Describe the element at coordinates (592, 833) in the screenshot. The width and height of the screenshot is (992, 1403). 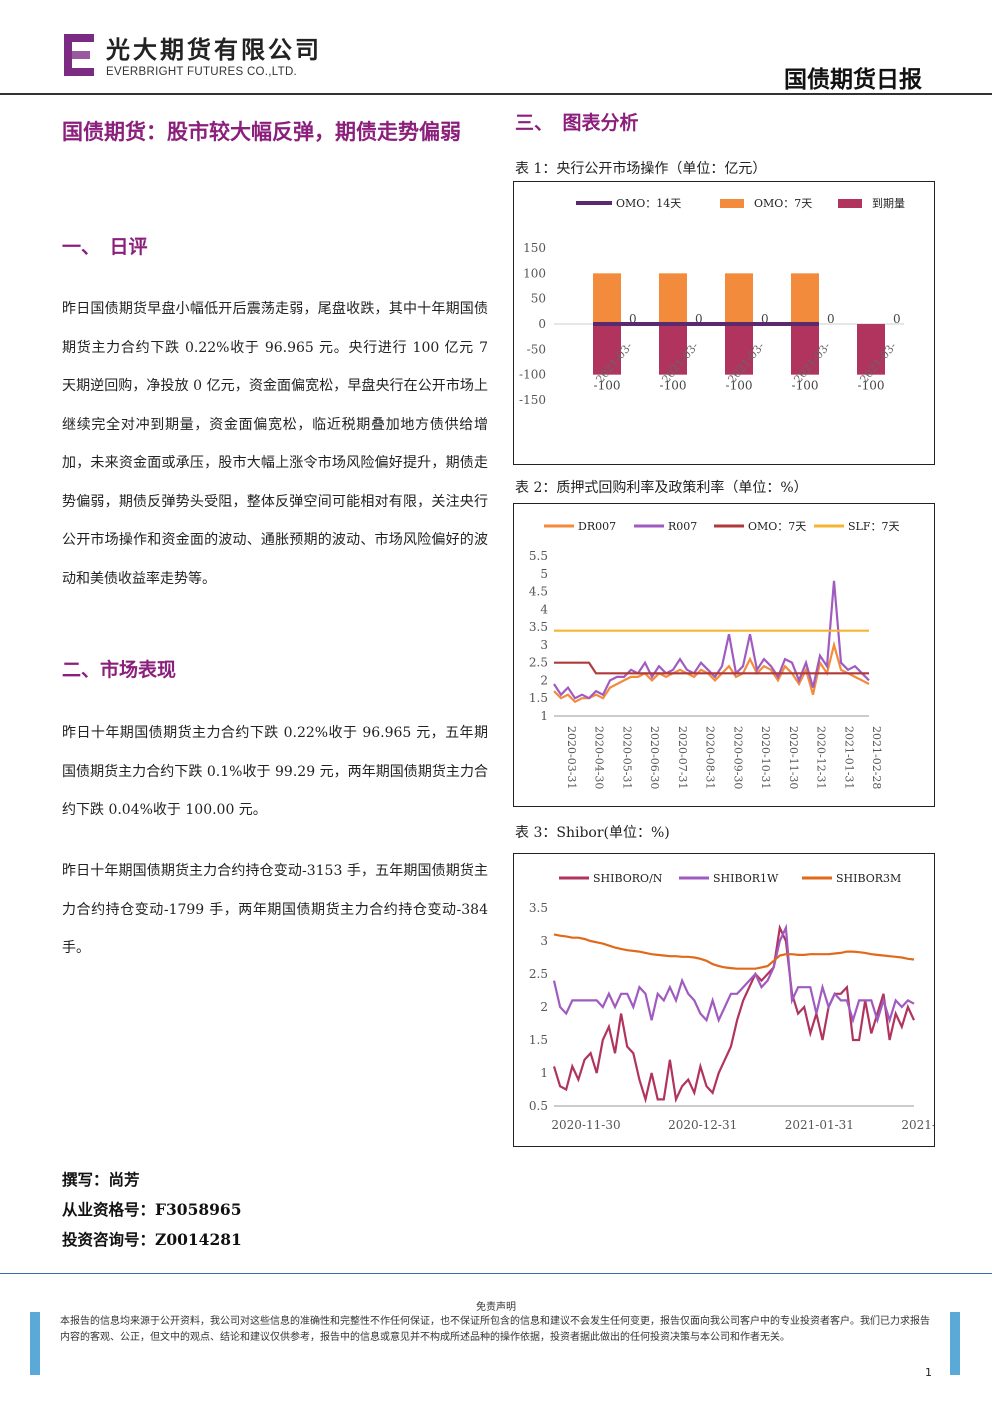
I see `chart3-caption: 表 3：Shibor(单位：%)` at that location.